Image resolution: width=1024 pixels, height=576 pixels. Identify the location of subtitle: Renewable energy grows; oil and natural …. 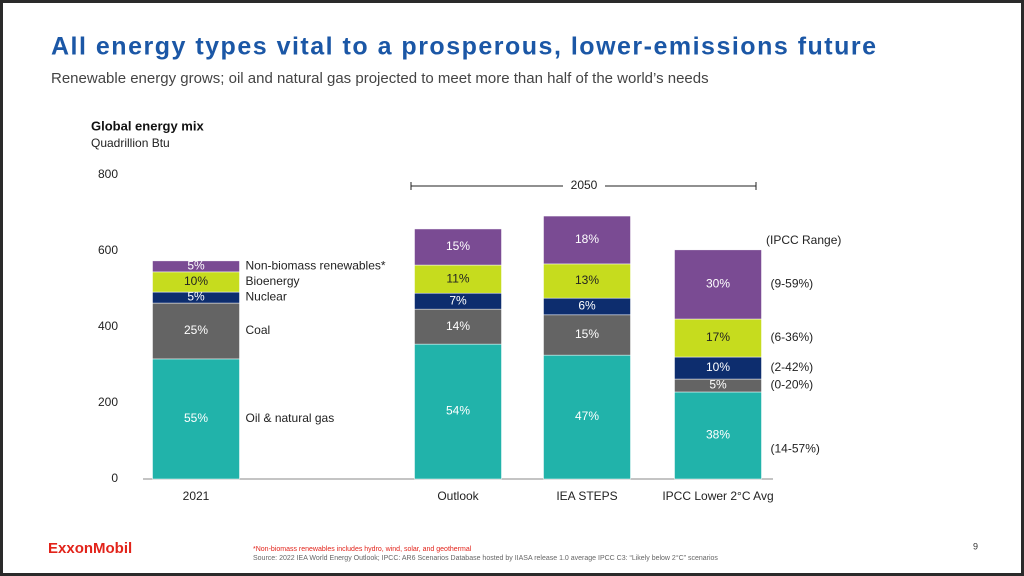
(380, 78).